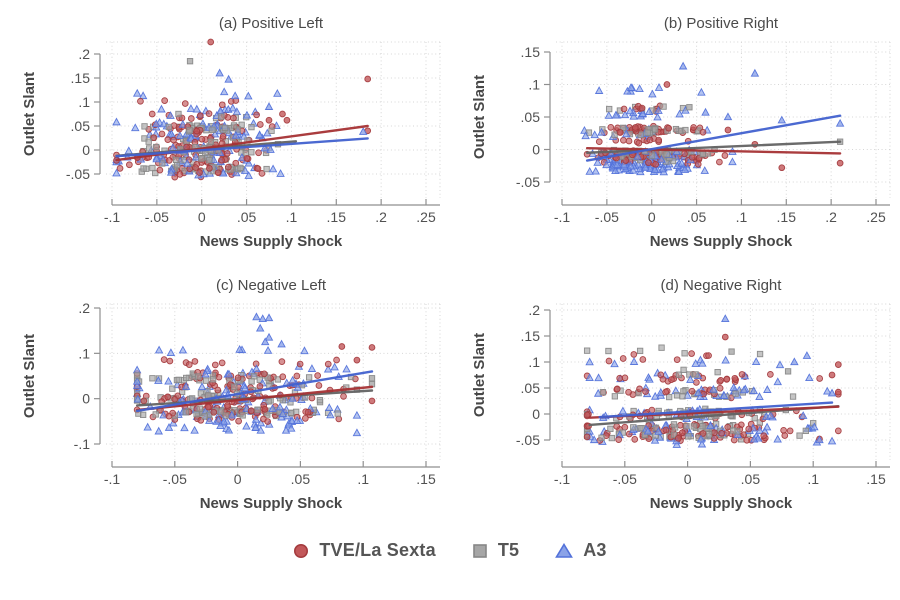 This screenshot has width=900, height=600. What do you see at coordinates (271, 285) in the screenshot?
I see `panel-title: (c) Negative Left` at bounding box center [271, 285].